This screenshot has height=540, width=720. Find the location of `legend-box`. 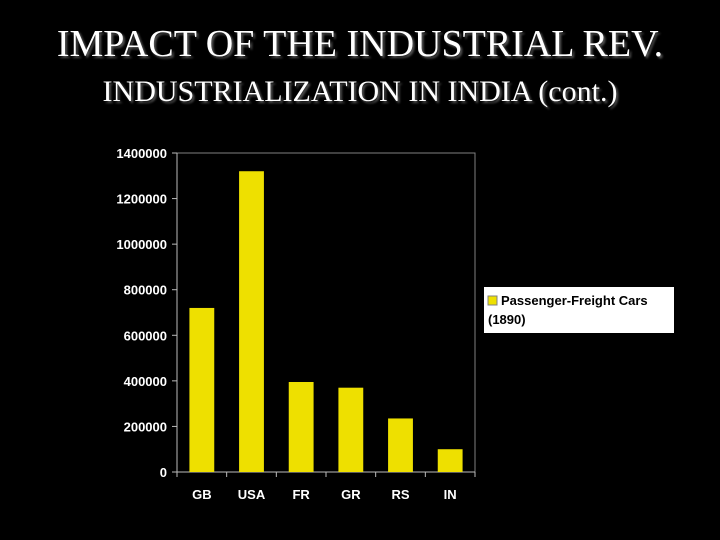

legend-box is located at coordinates (579, 310).